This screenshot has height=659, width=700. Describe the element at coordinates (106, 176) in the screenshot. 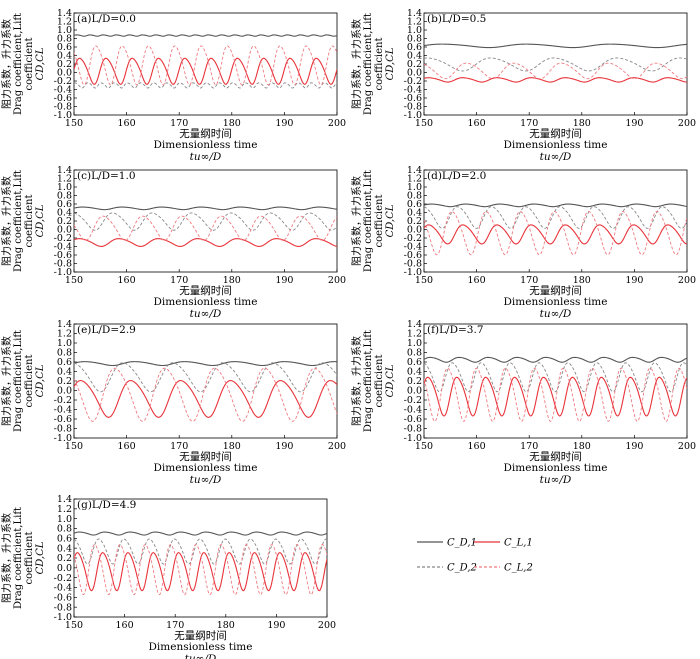

I see `panel-label: (c)L/D=1.0` at that location.